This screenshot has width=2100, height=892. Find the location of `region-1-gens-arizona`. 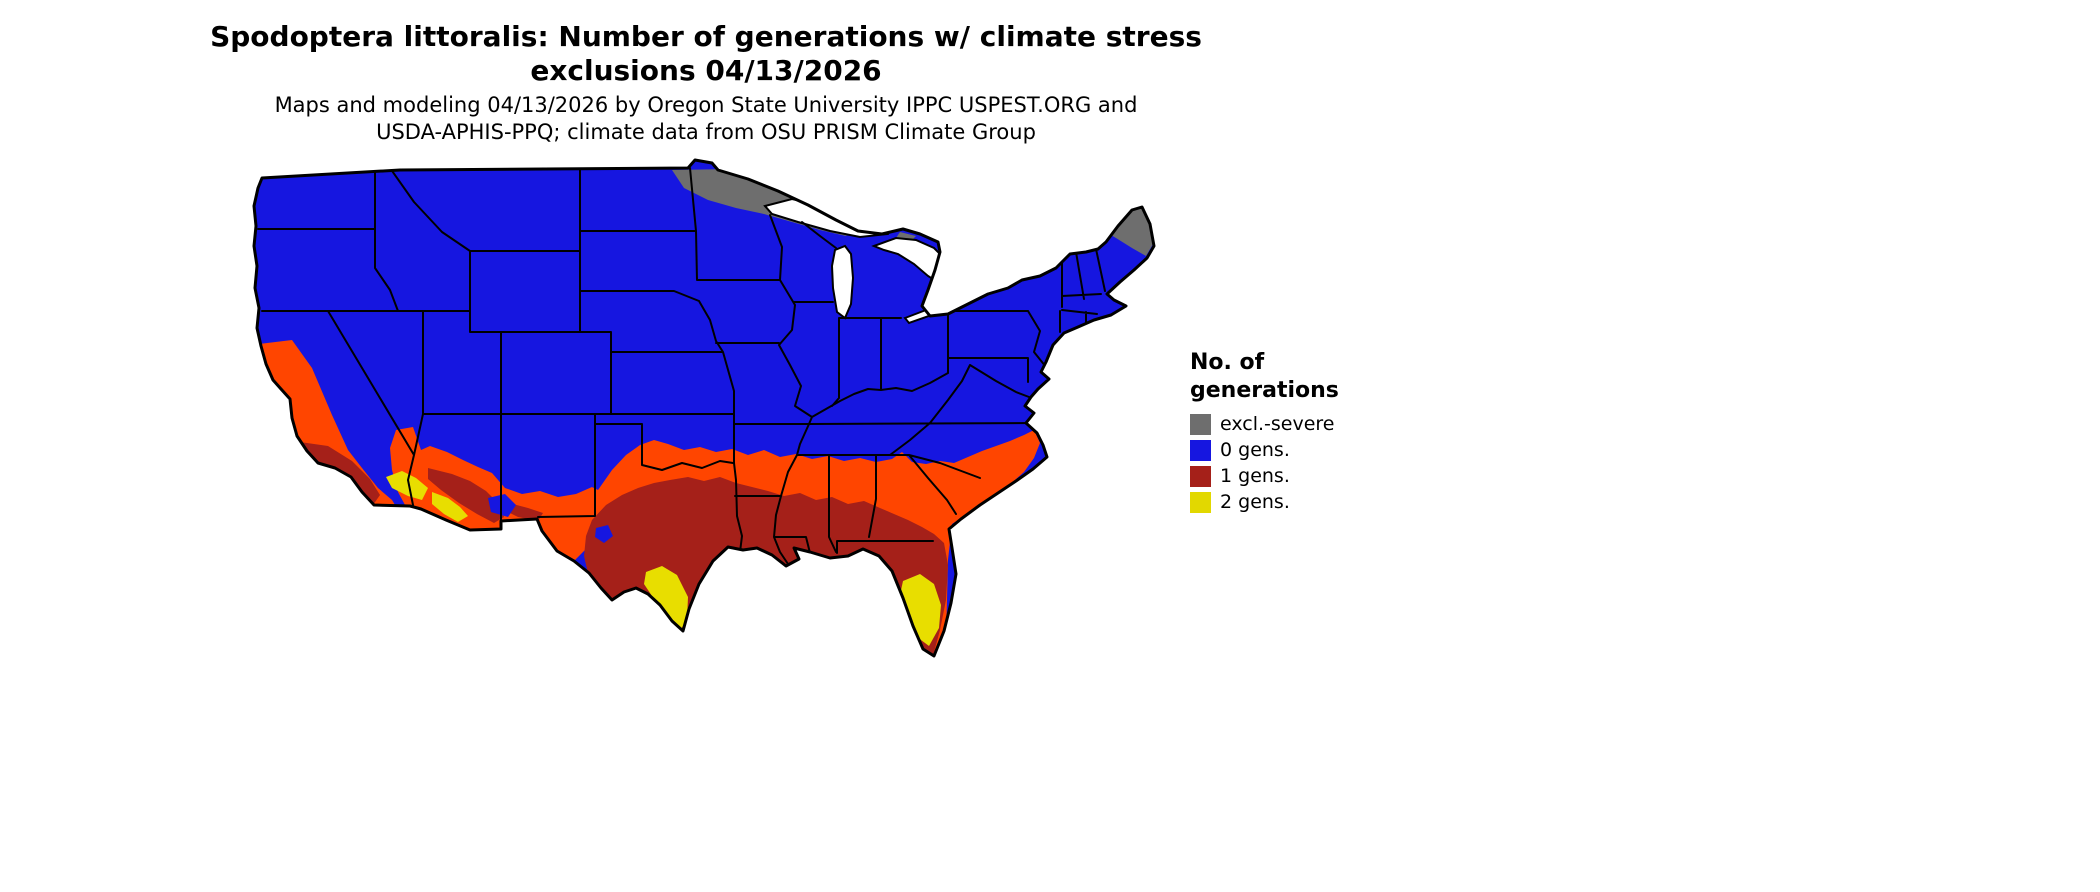

region-1-gens-arizona is located at coordinates (466, 495).